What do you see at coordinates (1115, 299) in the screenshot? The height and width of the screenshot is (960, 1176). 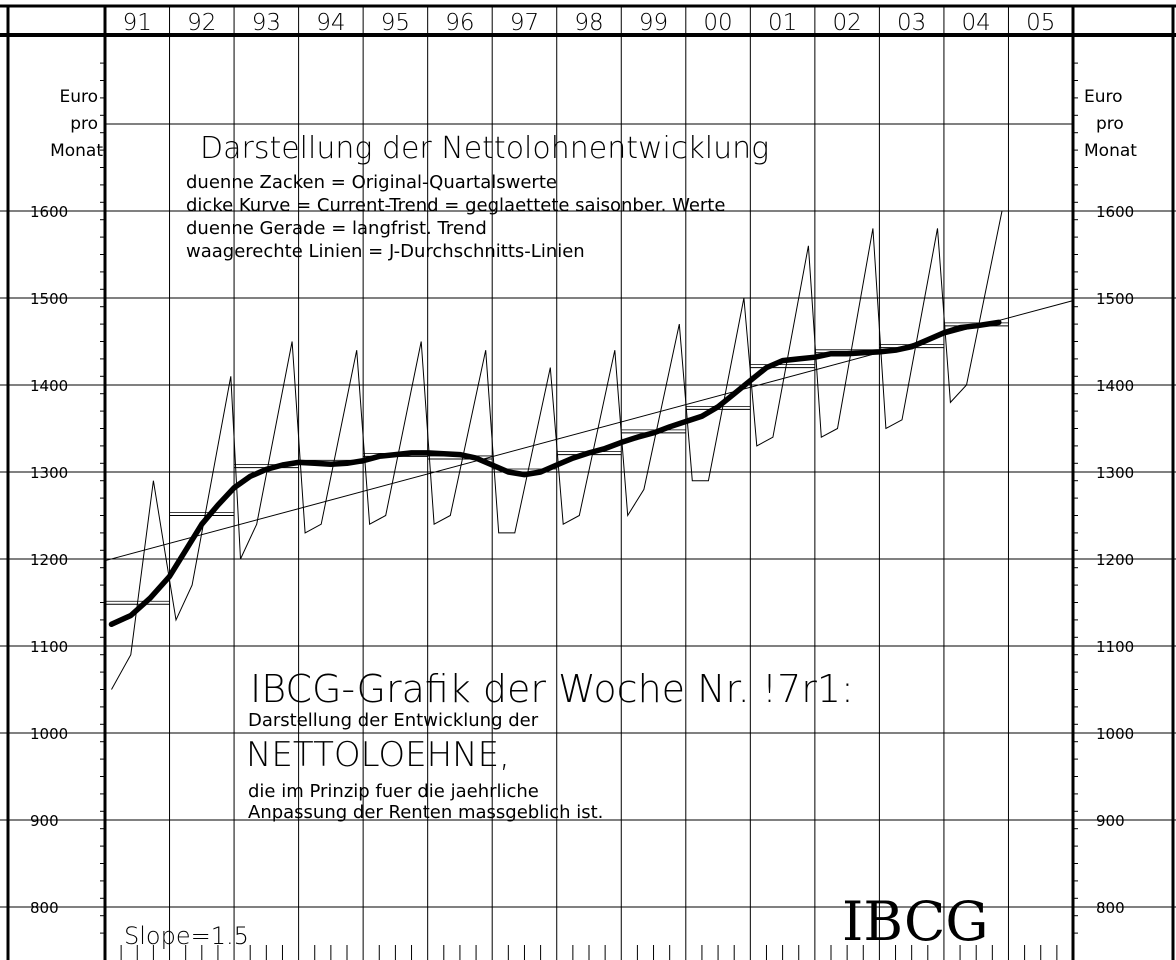 I see `y-tick-label-right: 1500` at bounding box center [1115, 299].